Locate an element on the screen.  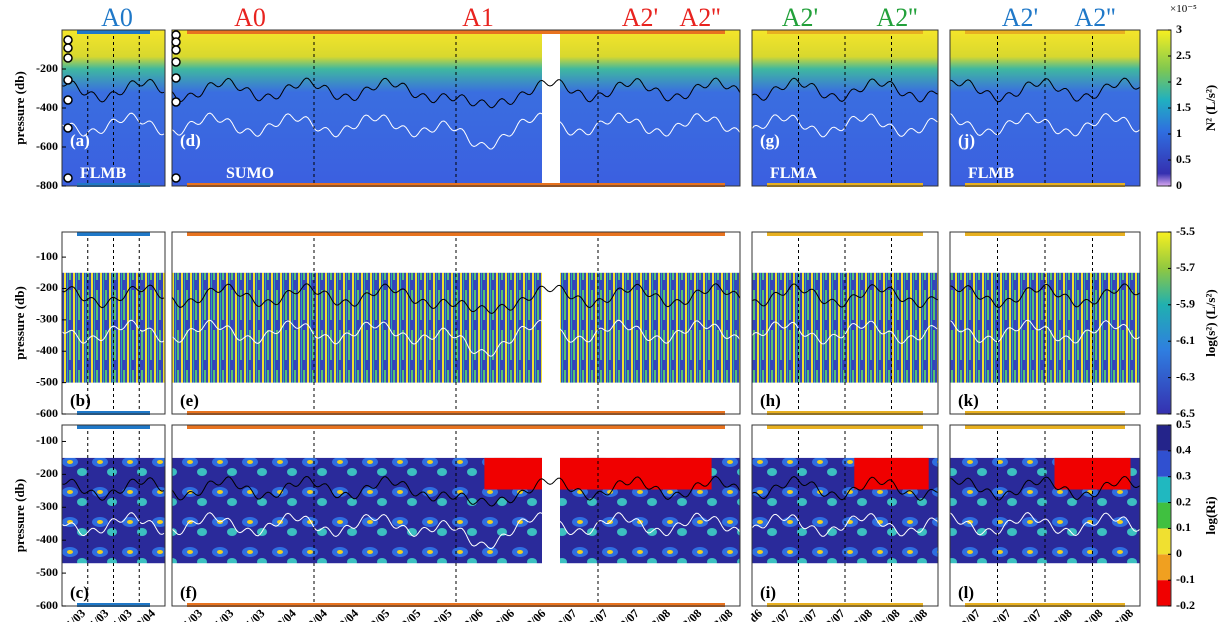
x-tick-label: d6 is located at coordinates (755, 614).